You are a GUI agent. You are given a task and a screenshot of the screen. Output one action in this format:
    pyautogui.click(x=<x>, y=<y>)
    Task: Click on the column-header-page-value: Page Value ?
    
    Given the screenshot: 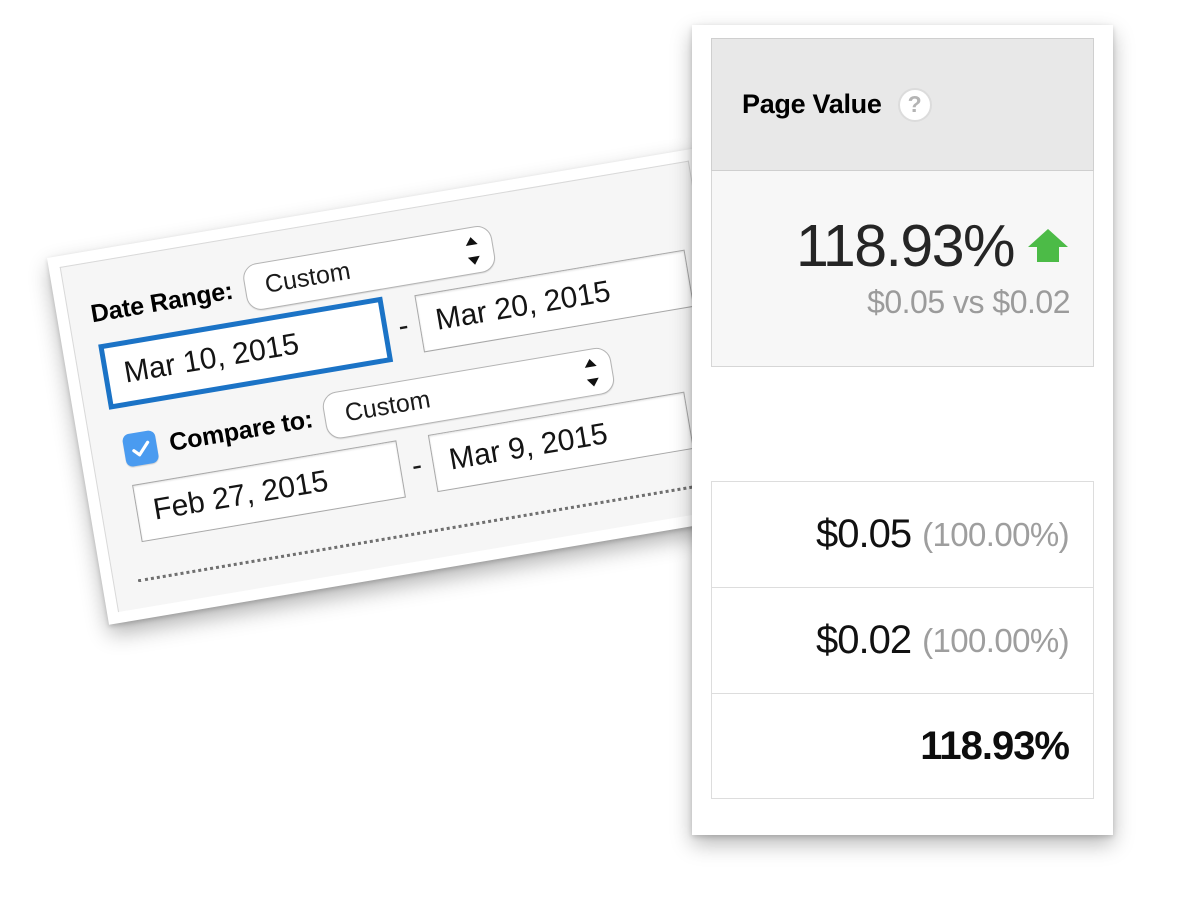 What is the action you would take?
    pyautogui.click(x=902, y=104)
    